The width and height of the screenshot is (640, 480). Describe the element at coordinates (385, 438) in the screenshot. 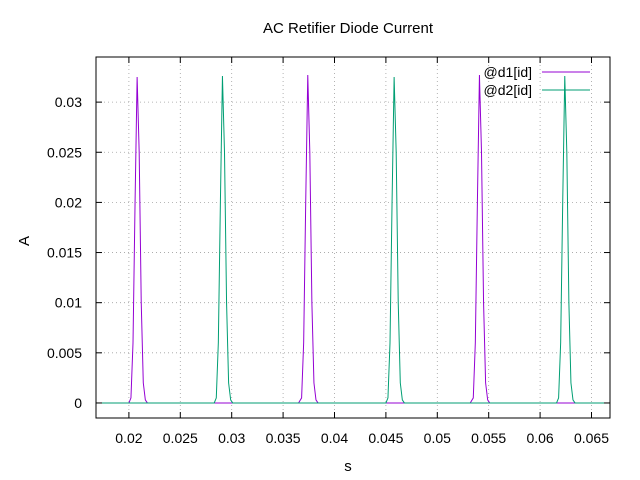

I see `x-tick-label: 0.045` at that location.